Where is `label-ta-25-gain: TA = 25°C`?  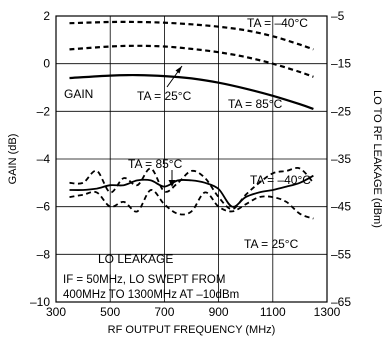
label-ta-25-gain: TA = 25°C is located at coordinates (164, 96).